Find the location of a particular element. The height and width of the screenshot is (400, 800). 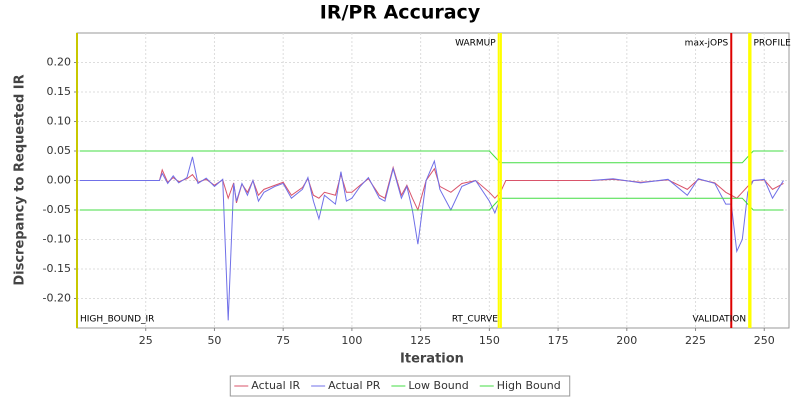

x-tick-label: 175 is located at coordinates (558, 340).